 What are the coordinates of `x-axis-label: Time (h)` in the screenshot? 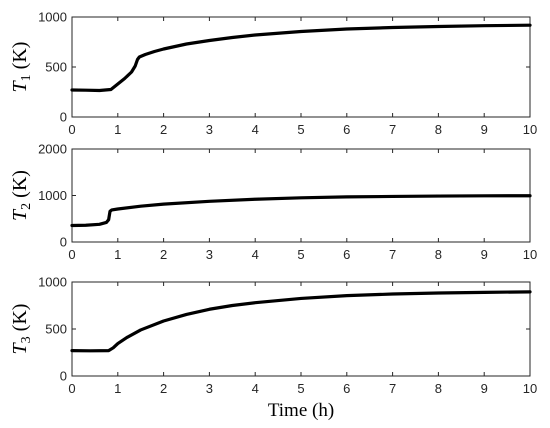 It's located at (301, 410).